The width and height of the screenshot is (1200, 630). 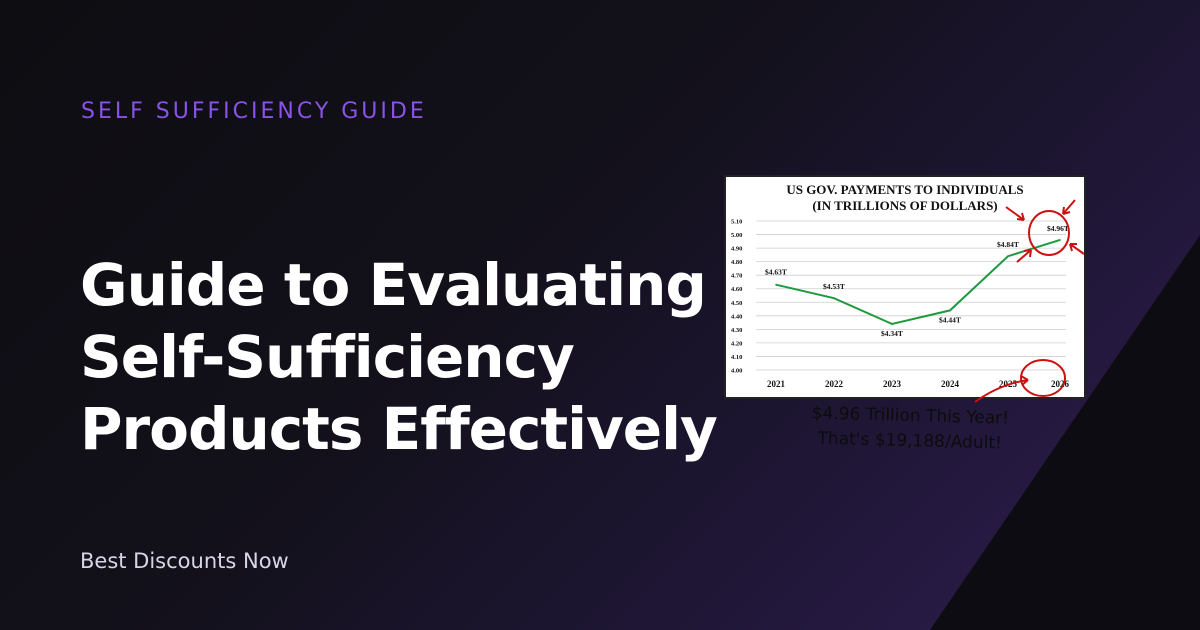 I want to click on data-label: $4.63T, so click(x=776, y=272).